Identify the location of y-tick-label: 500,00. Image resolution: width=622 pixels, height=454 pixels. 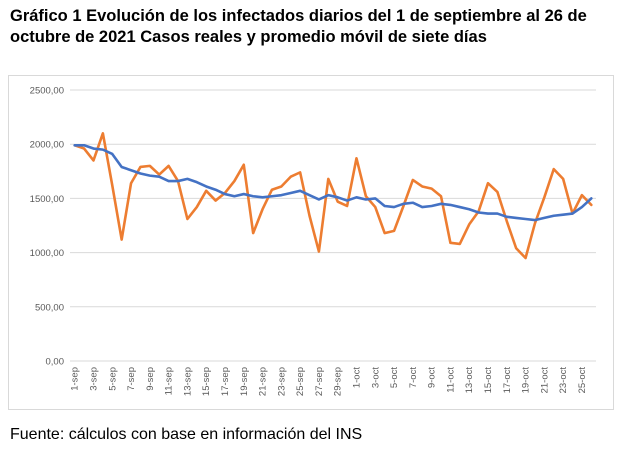
(49, 307).